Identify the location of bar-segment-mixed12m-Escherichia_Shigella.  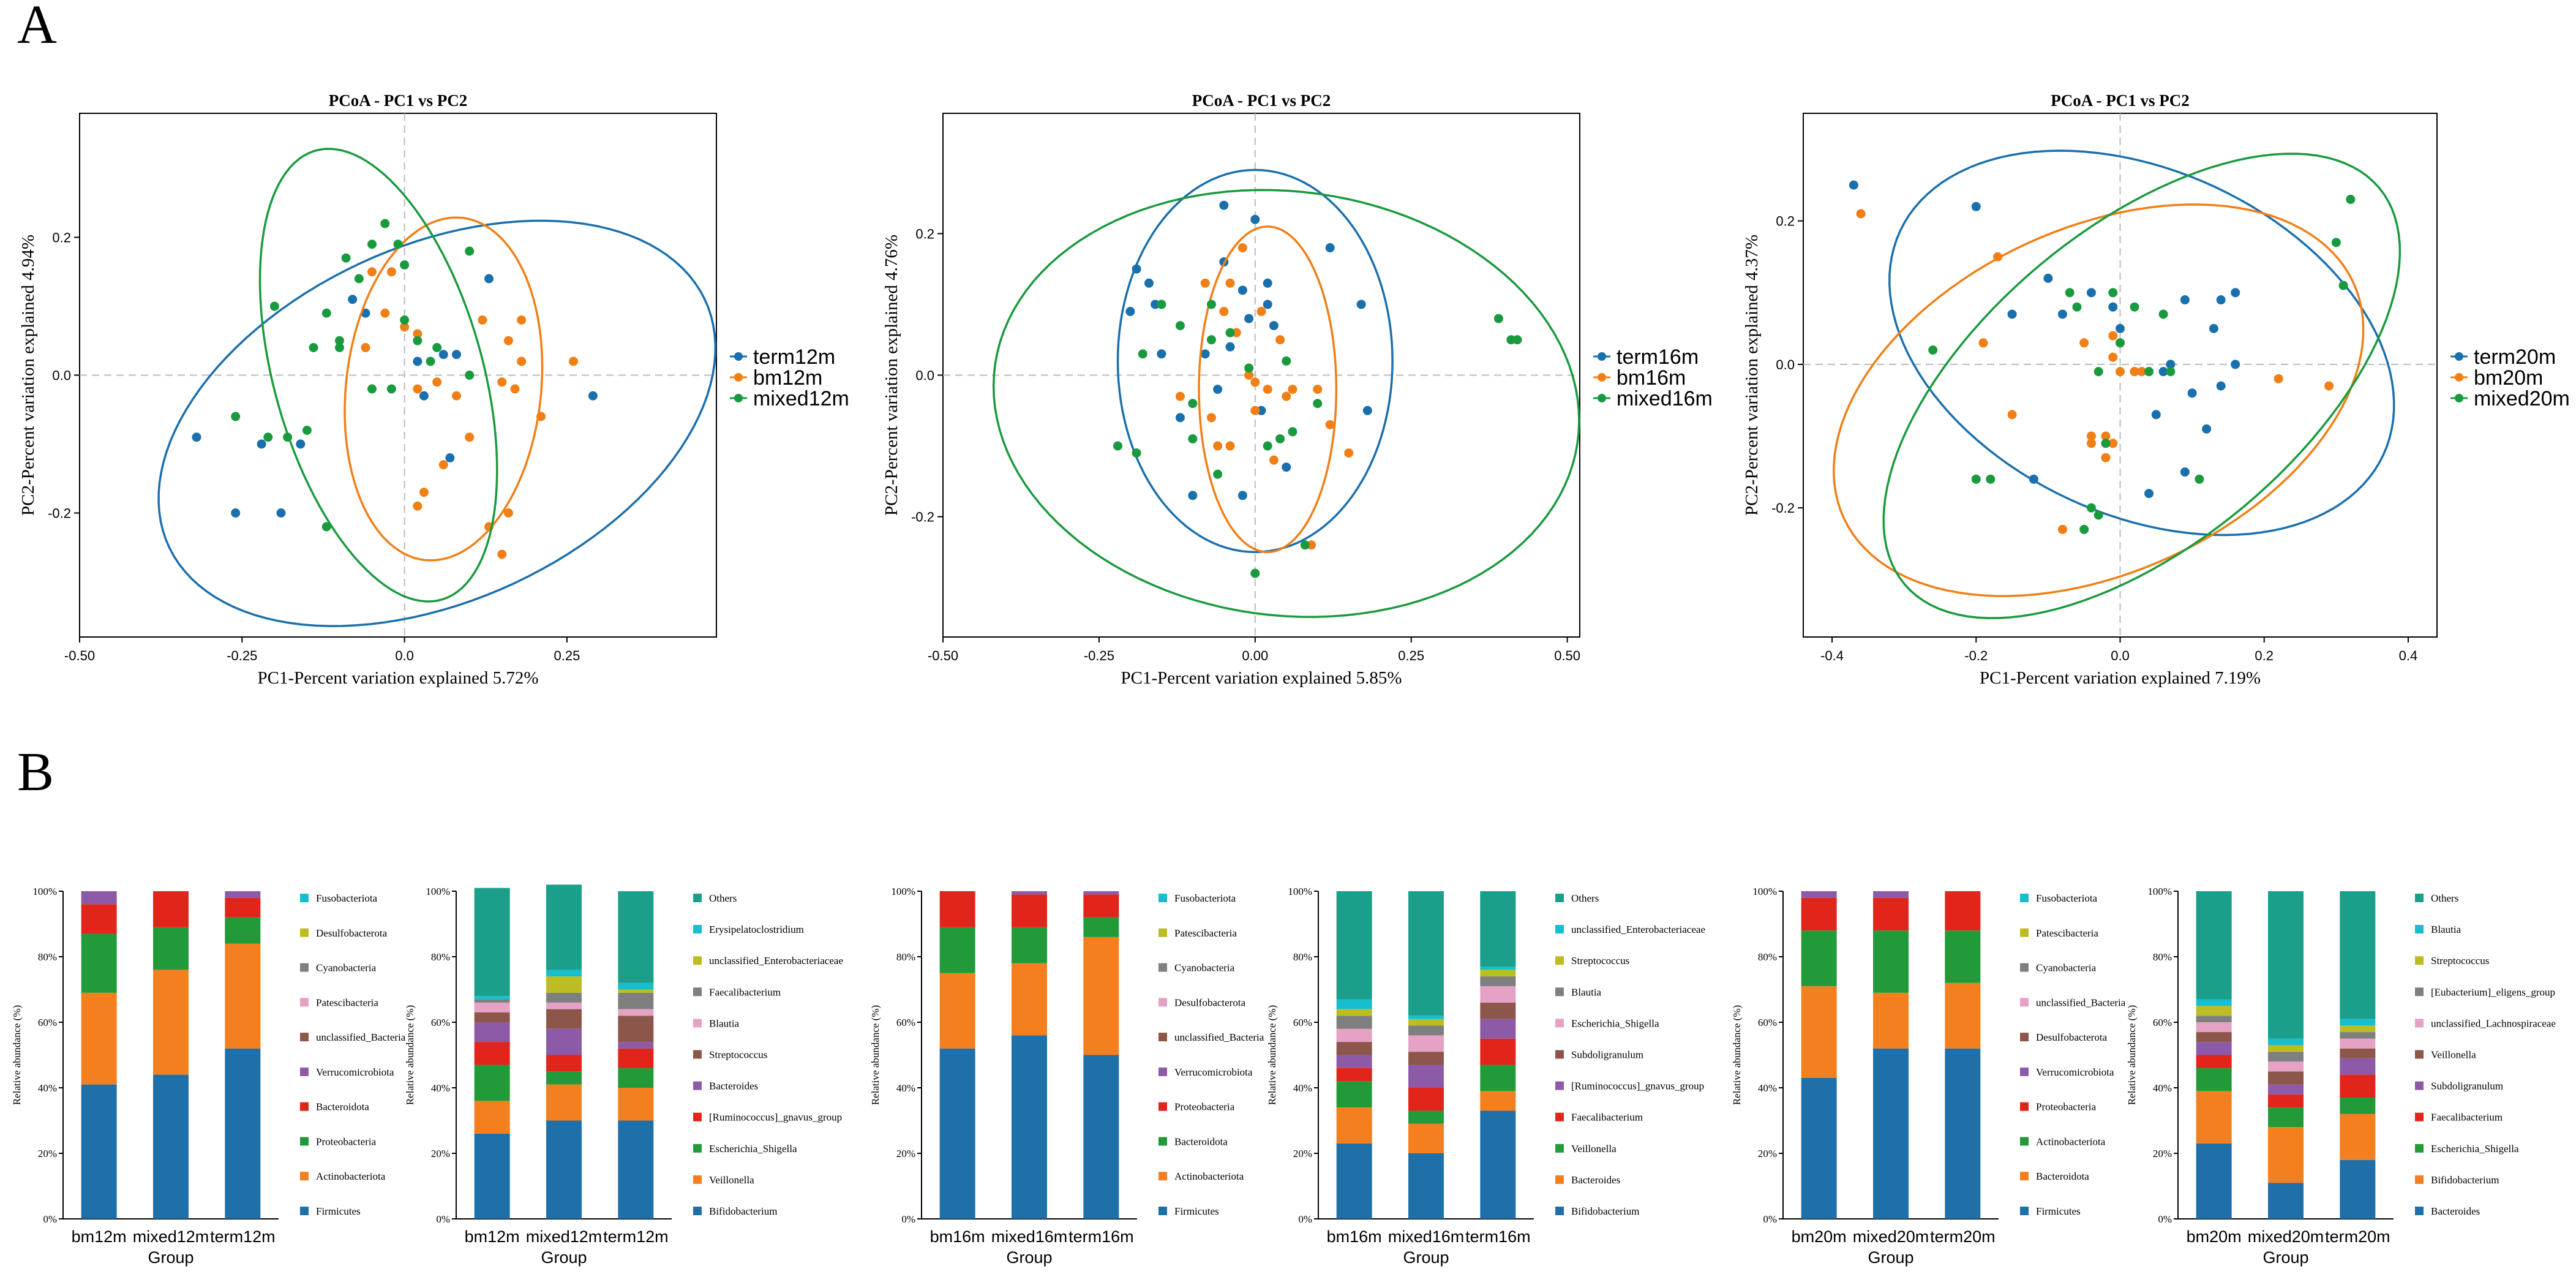
(564, 1078).